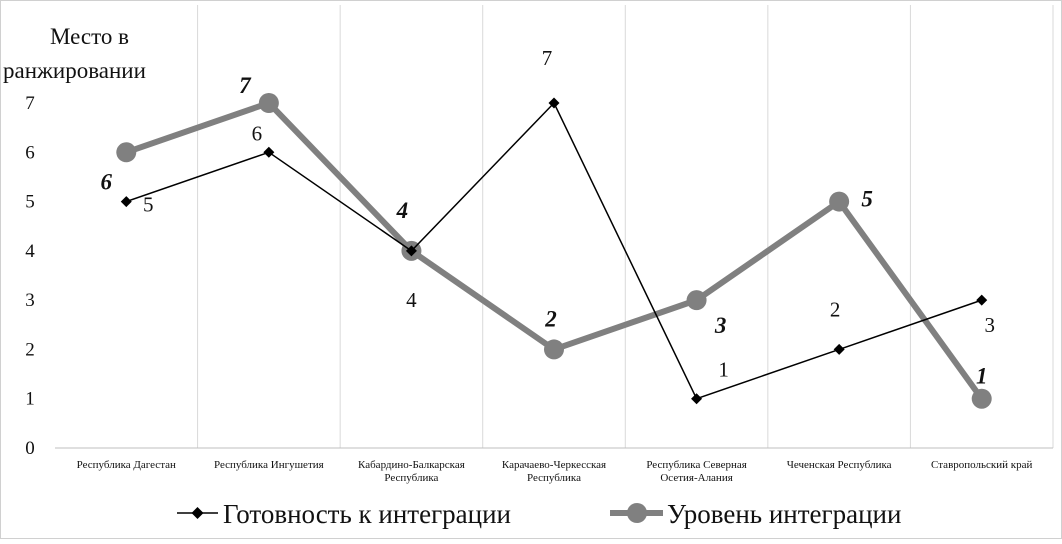 Image resolution: width=1062 pixels, height=544 pixels. I want to click on x-tick-label: Республика Дагестан, so click(126, 465).